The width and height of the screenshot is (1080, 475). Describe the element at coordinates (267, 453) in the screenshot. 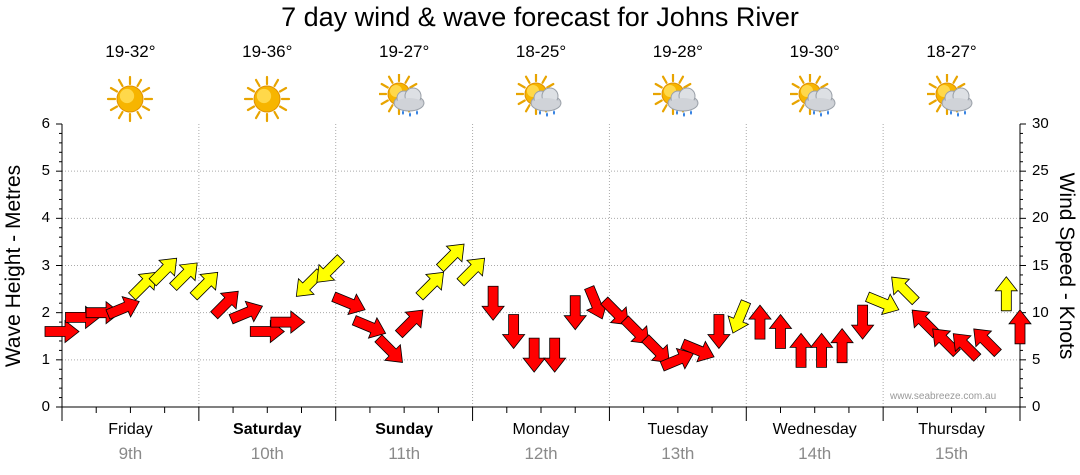

I see `day-date-label: 10th` at that location.